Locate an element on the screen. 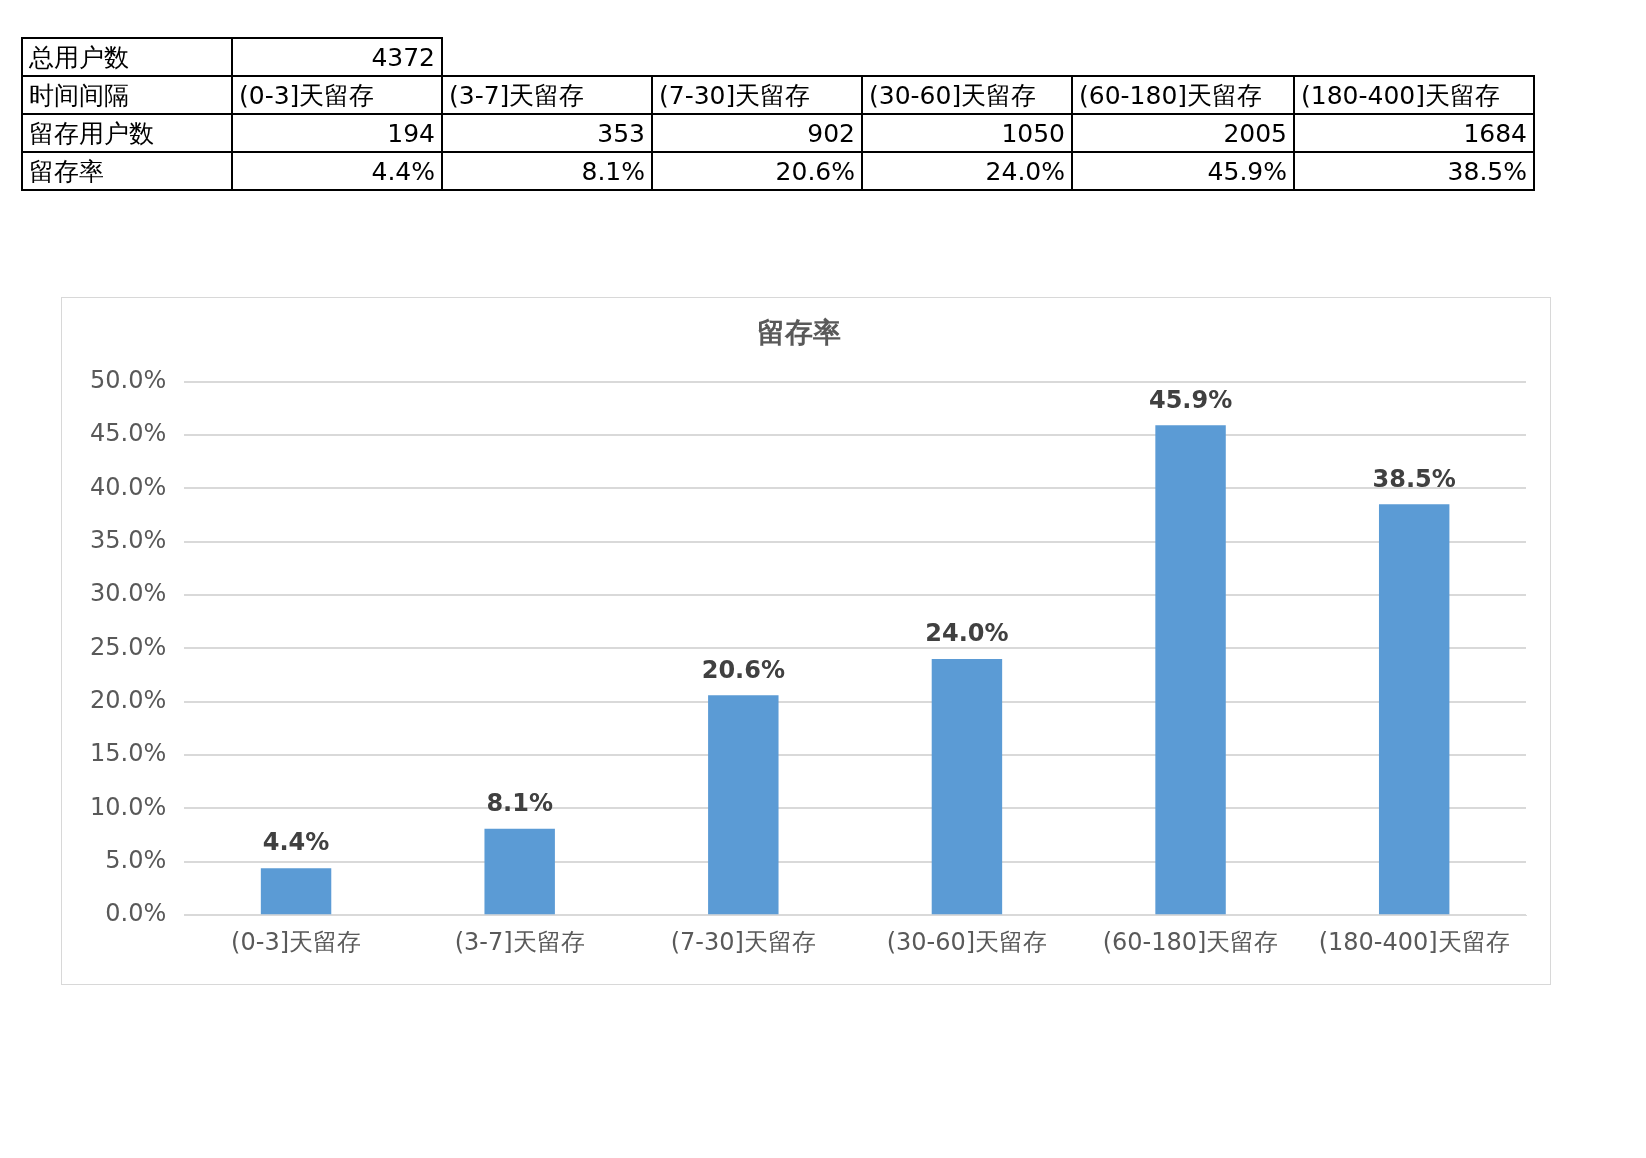 The image size is (1646, 1158). x-tick-label: (30-60]天留存 is located at coordinates (967, 941).